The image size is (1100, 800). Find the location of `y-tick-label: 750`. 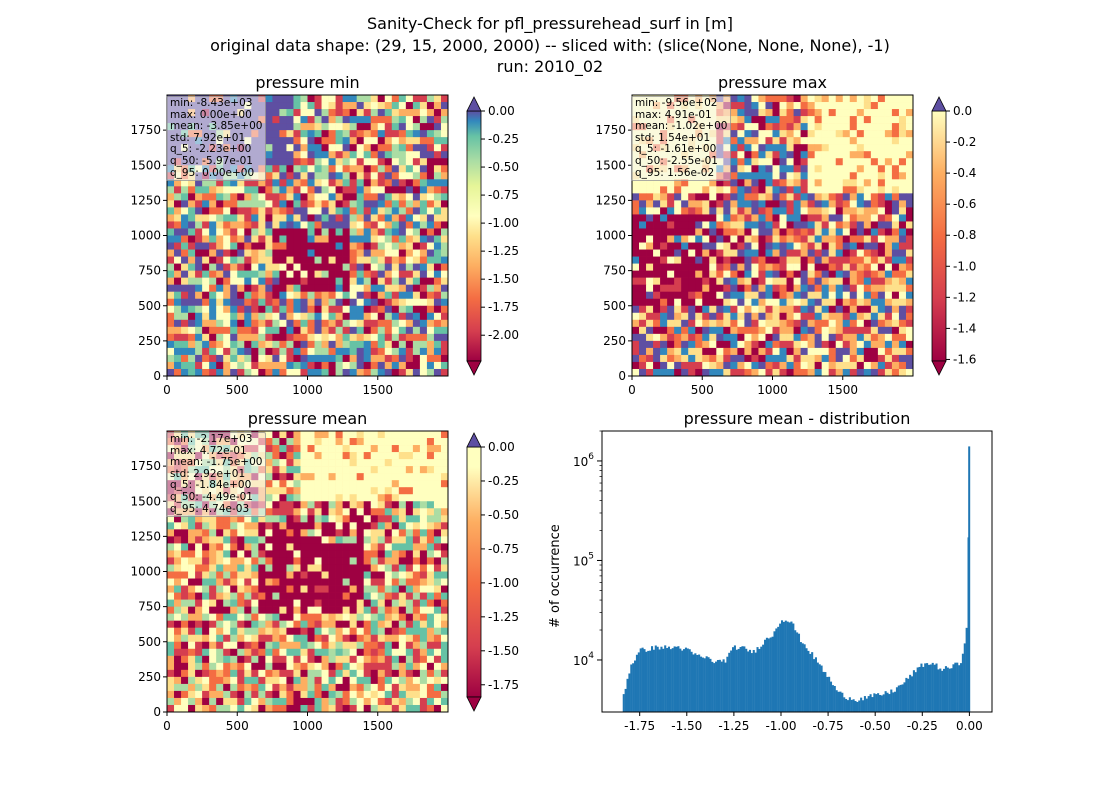

y-tick-label: 750 is located at coordinates (614, 271).